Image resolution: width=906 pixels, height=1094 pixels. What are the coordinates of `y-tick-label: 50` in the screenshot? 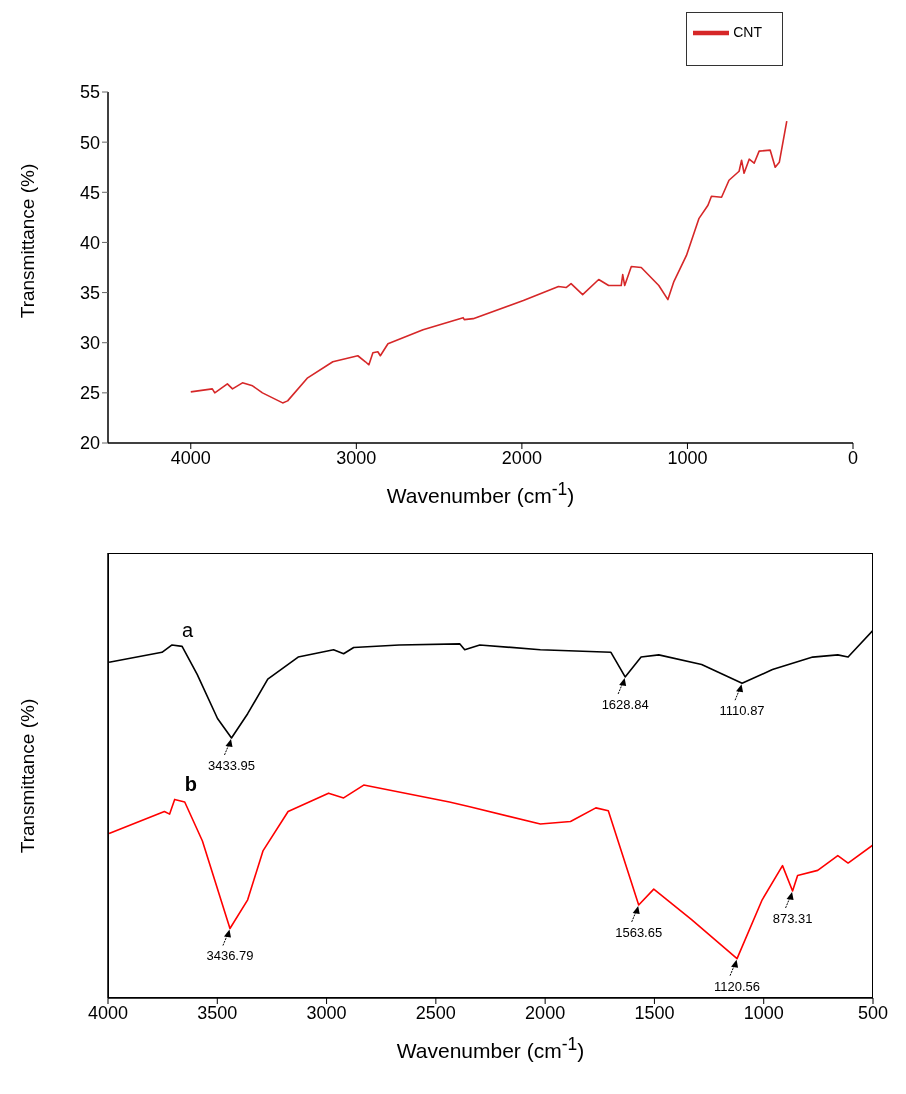 It's located at (89, 142).